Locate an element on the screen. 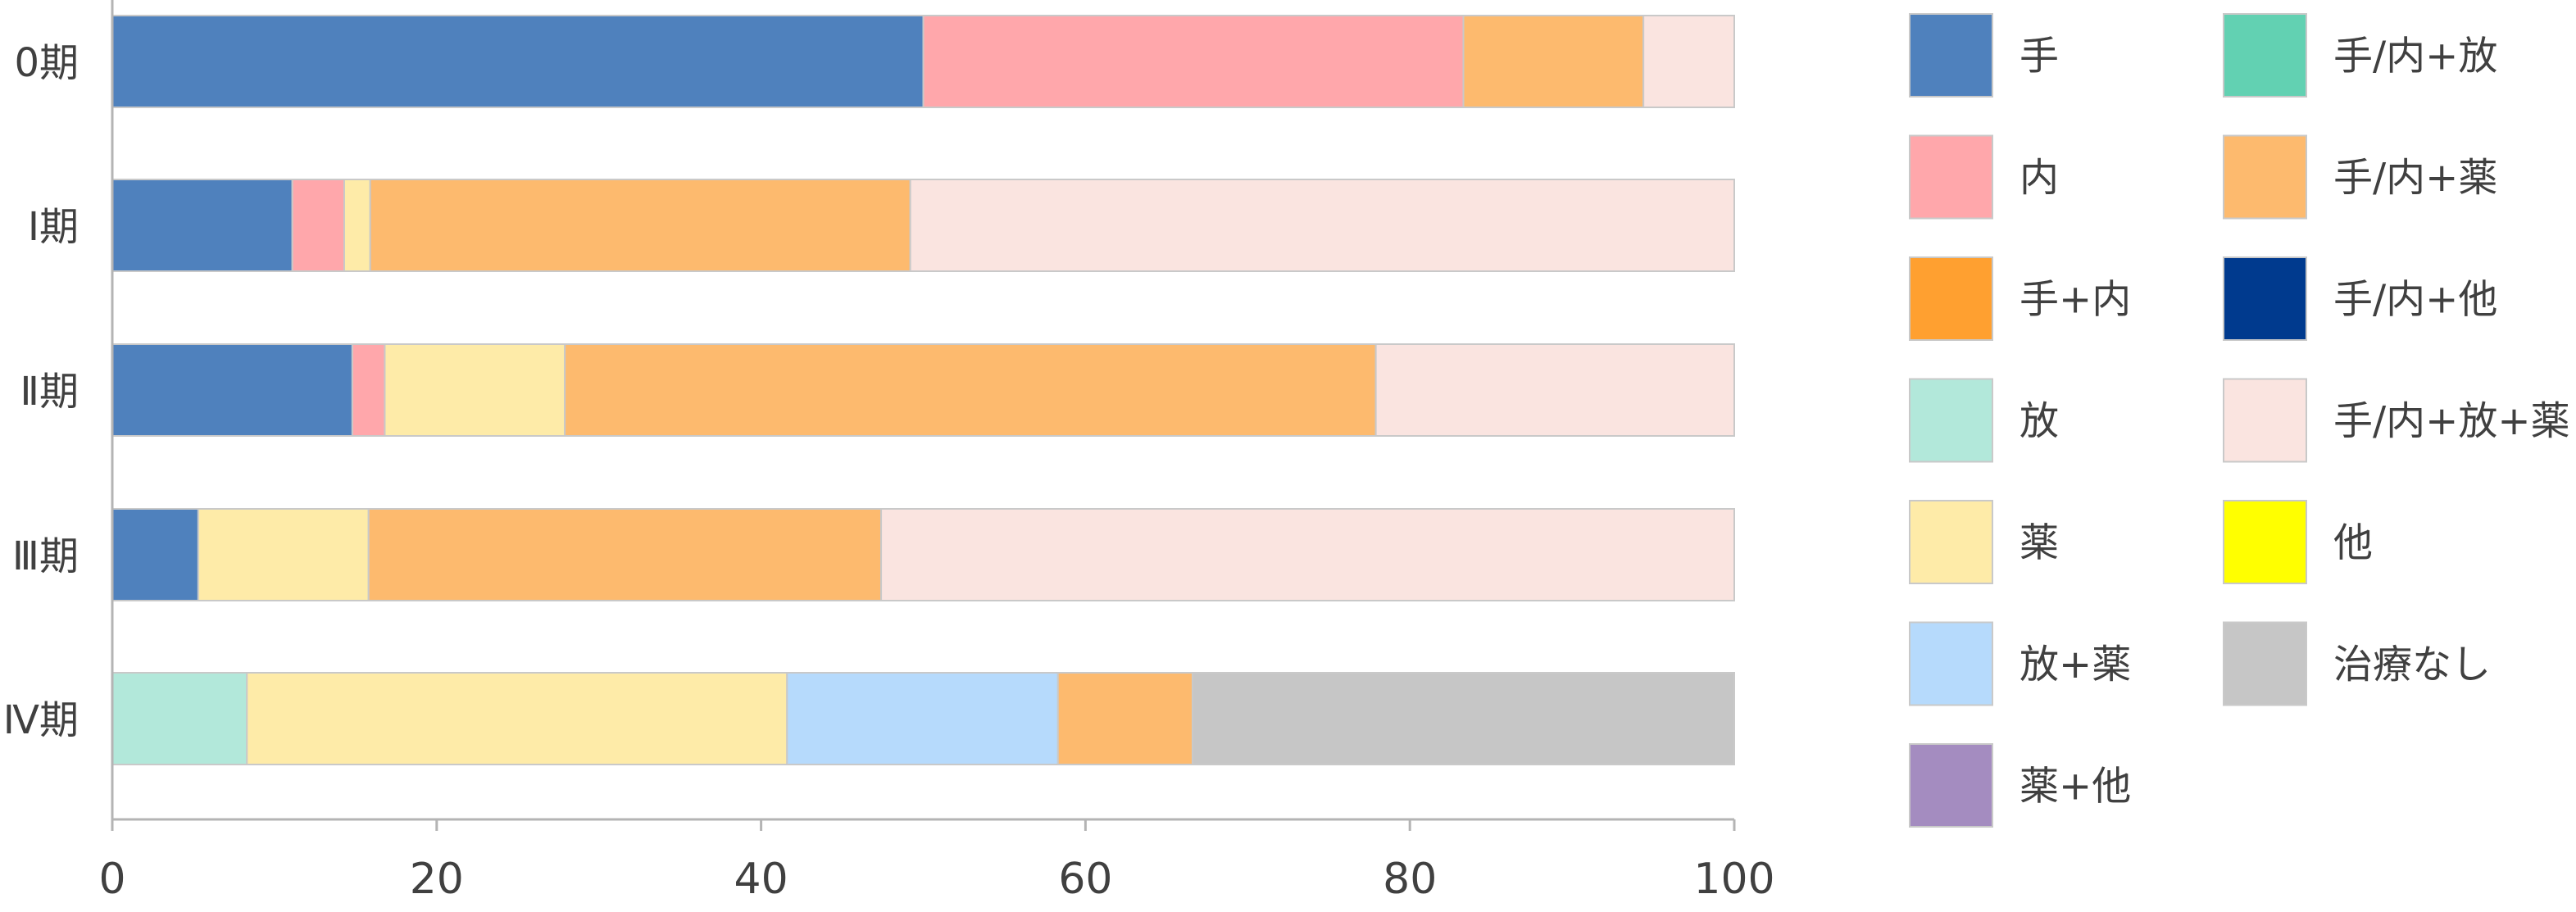 The image size is (2576, 912). legend-label: 手/内+放 is located at coordinates (2415, 56).